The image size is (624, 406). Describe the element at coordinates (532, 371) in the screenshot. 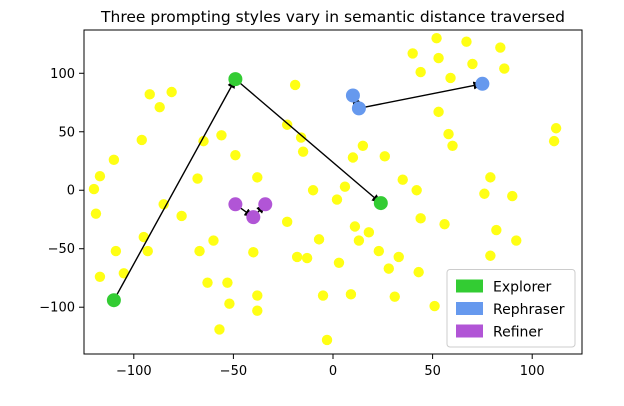

I see `x-tick-label: 100` at that location.